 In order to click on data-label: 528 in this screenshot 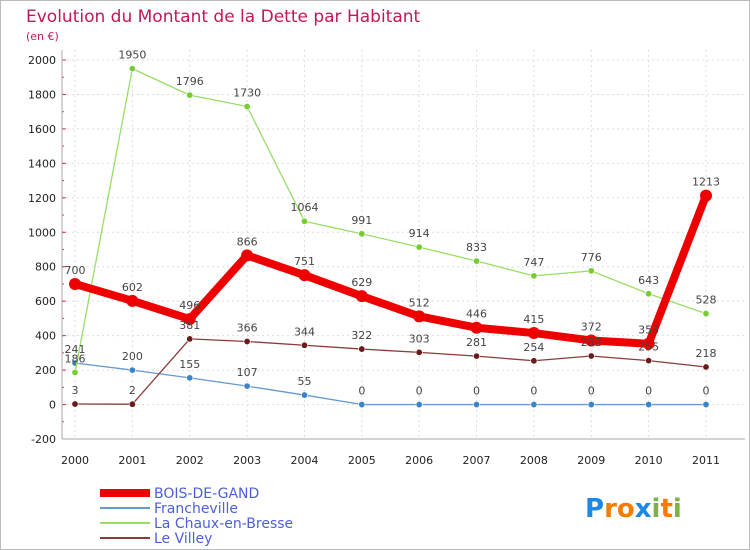, I will do `click(706, 300)`.